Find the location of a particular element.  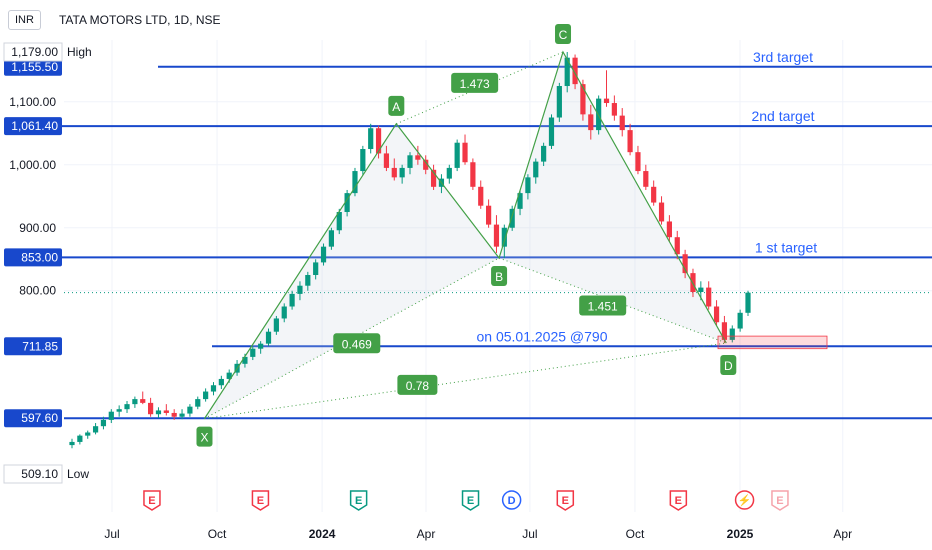

svg-text: 853.00 is located at coordinates (39, 257).